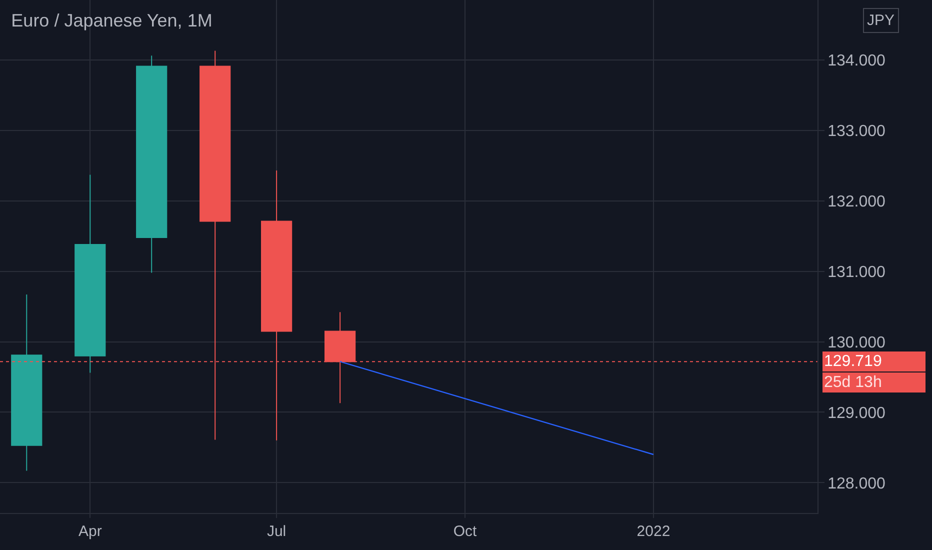  Describe the element at coordinates (857, 272) in the screenshot. I see `y-tick-label: 131.000` at that location.